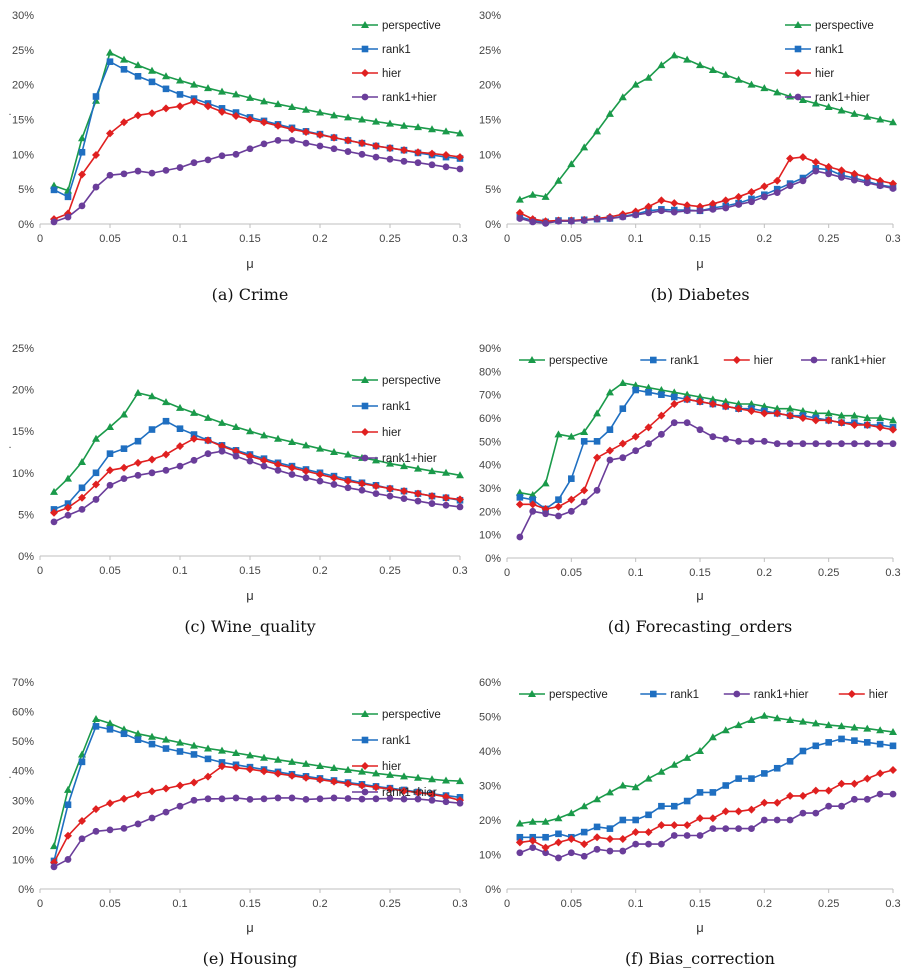 The height and width of the screenshot is (972, 902). I want to click on panel-caption: (d) Forecasting_orders, so click(700, 626).